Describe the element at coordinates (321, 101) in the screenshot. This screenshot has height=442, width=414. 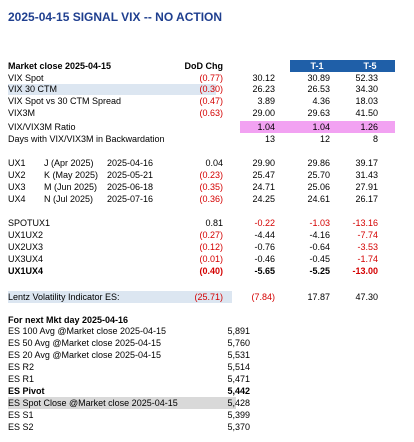
I see `value: 4.36` at that location.